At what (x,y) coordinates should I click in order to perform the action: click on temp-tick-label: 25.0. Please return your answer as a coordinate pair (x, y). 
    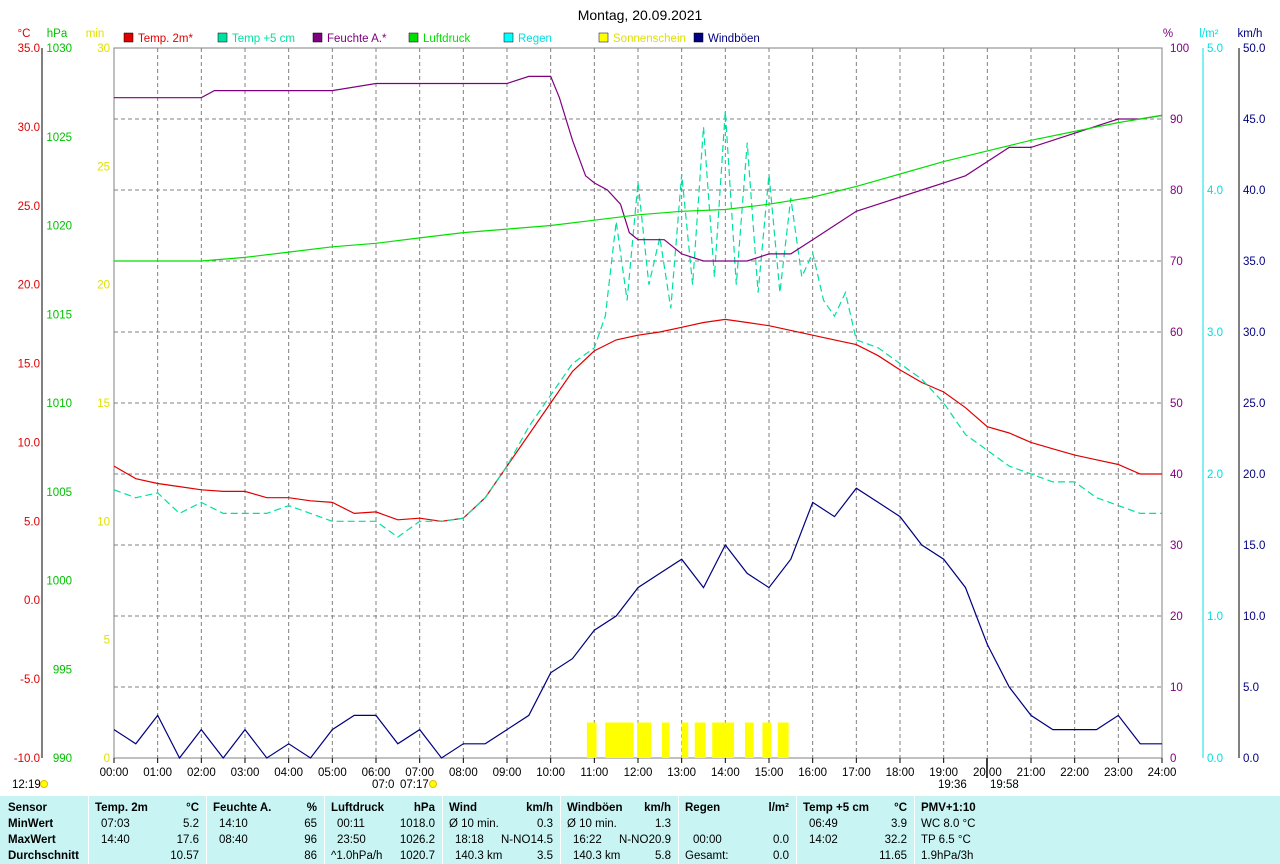
    Looking at the image, I should click on (29, 207).